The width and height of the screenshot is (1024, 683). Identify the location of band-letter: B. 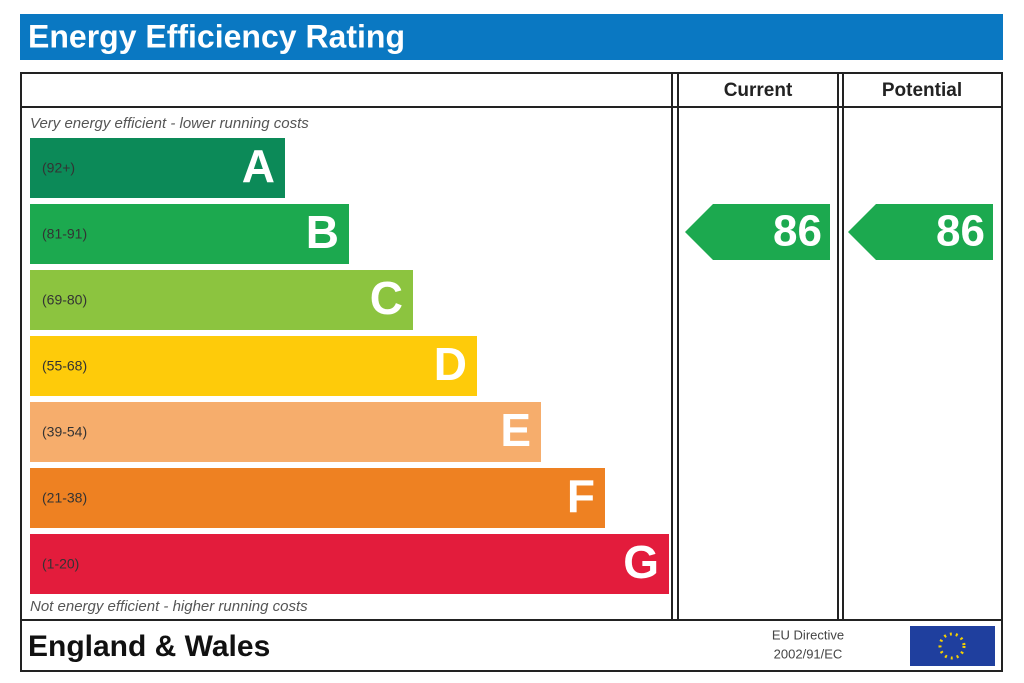
(322, 232).